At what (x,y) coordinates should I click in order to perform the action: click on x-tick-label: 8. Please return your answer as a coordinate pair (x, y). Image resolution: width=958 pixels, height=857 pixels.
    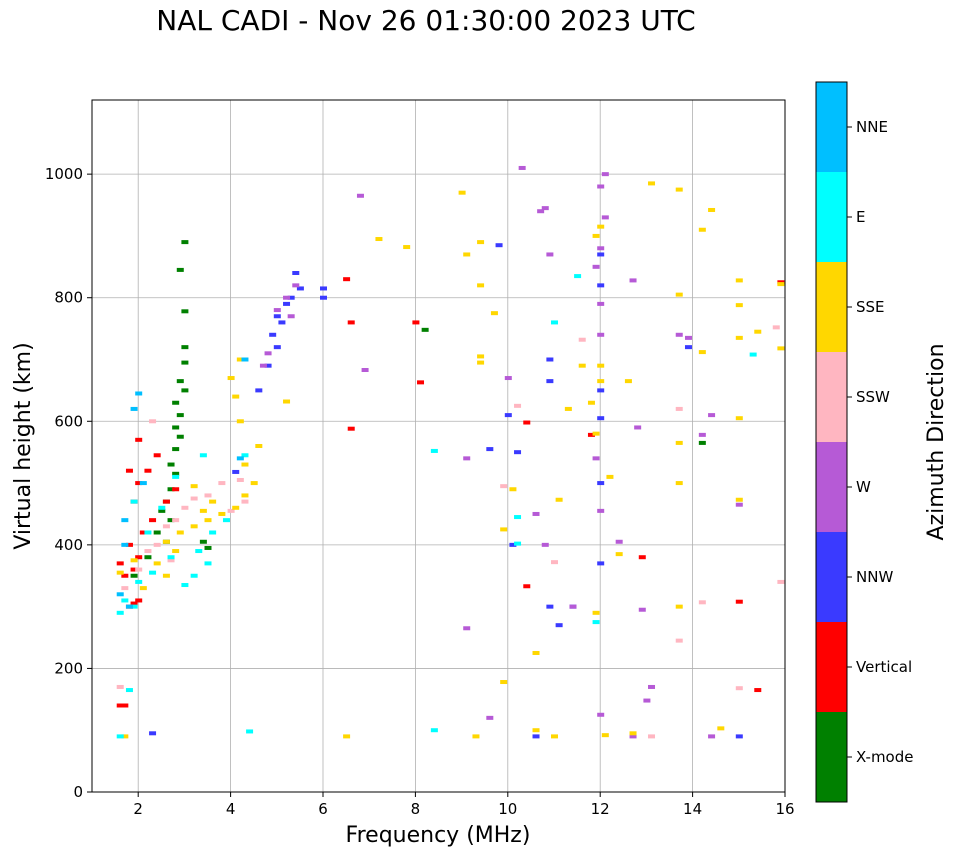
    Looking at the image, I should click on (416, 809).